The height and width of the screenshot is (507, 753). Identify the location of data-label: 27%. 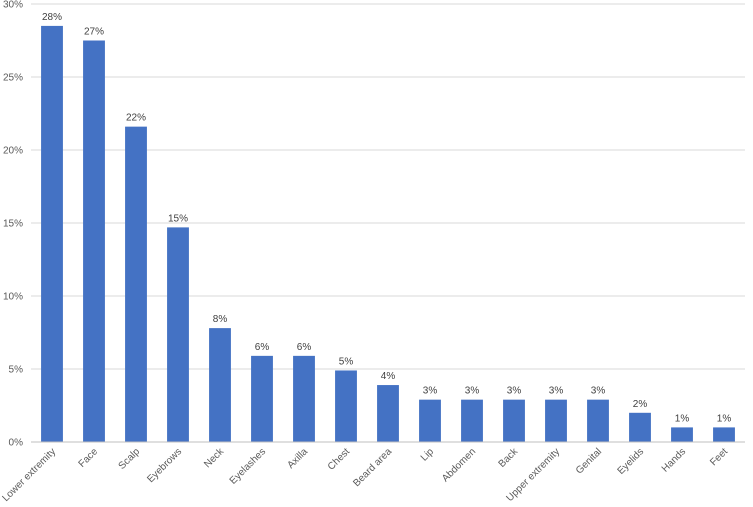
(94, 32).